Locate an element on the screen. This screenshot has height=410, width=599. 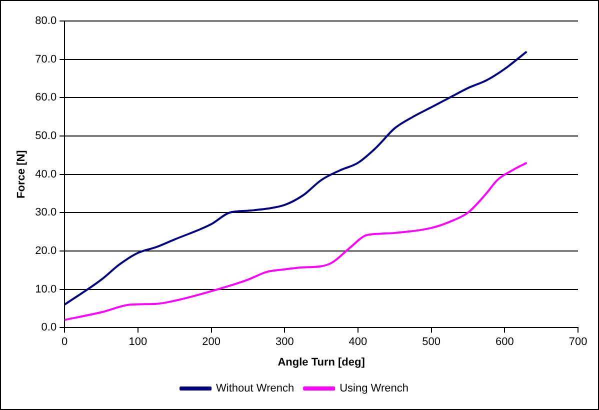
x-tick-label: 200 is located at coordinates (211, 342).